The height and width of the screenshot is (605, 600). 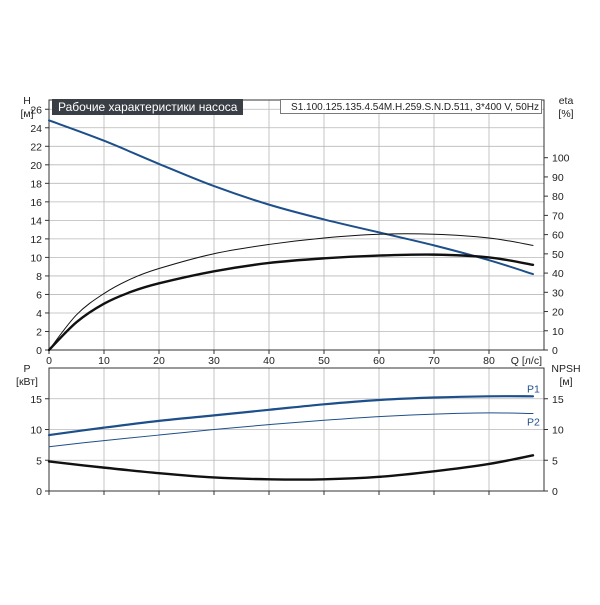 What do you see at coordinates (27, 101) in the screenshot?
I see `head-efficiency-y-axis-left-label: H` at bounding box center [27, 101].